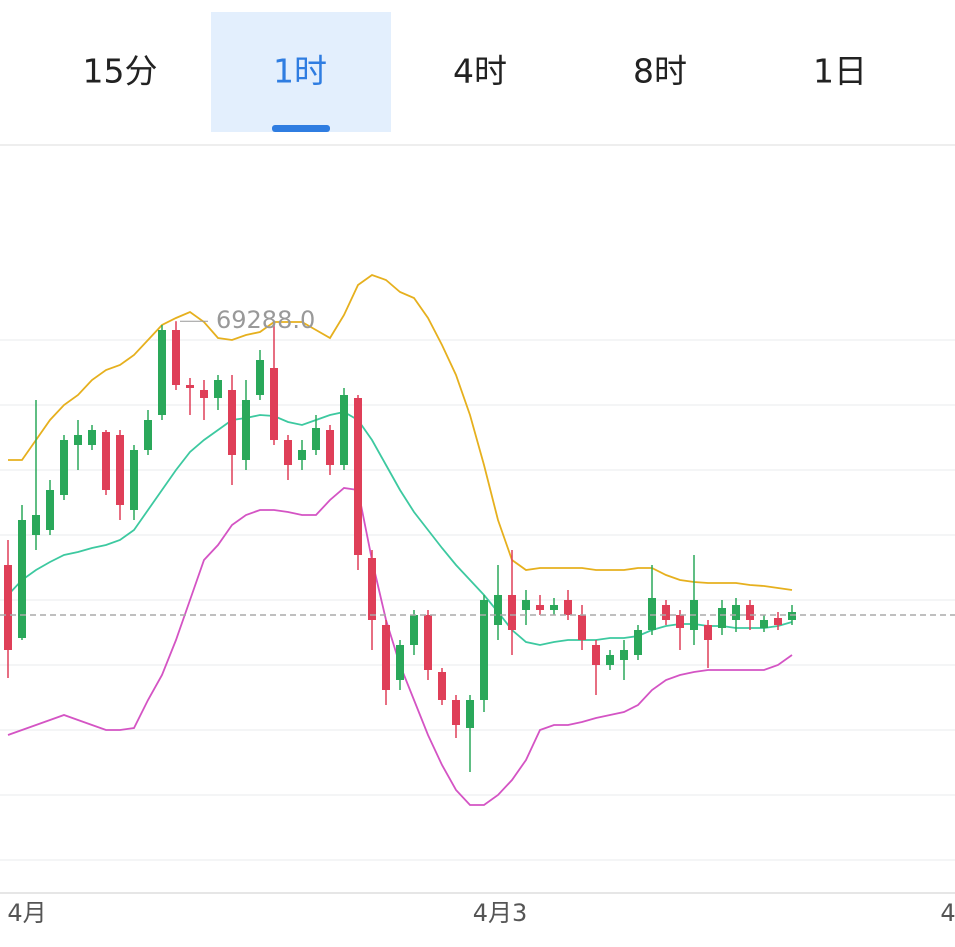 This screenshot has width=955, height=947. Describe the element at coordinates (947, 913) in the screenshot. I see `x-tick-label: 4` at that location.